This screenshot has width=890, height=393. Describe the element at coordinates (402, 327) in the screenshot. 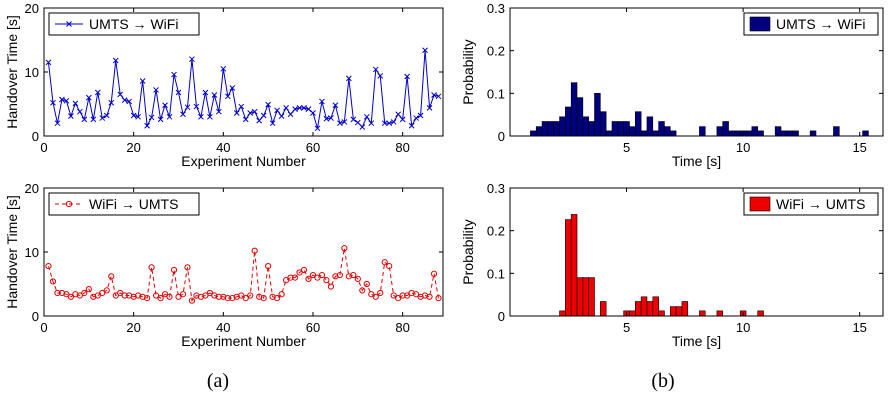

I see `x-tick-label: 80` at that location.